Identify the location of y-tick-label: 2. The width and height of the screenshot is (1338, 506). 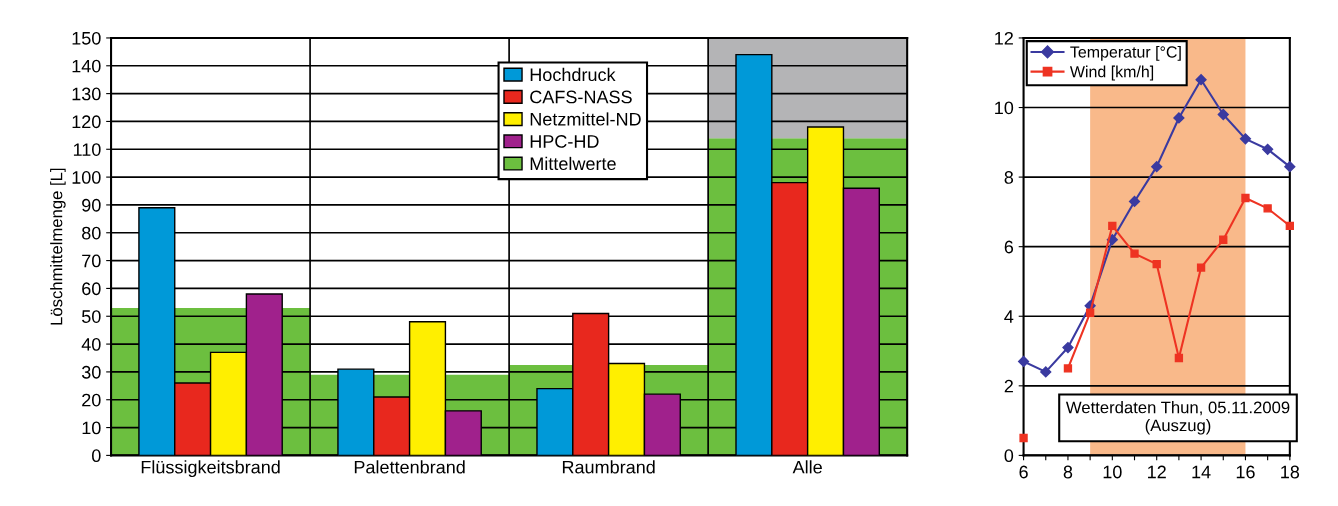
(1008, 386).